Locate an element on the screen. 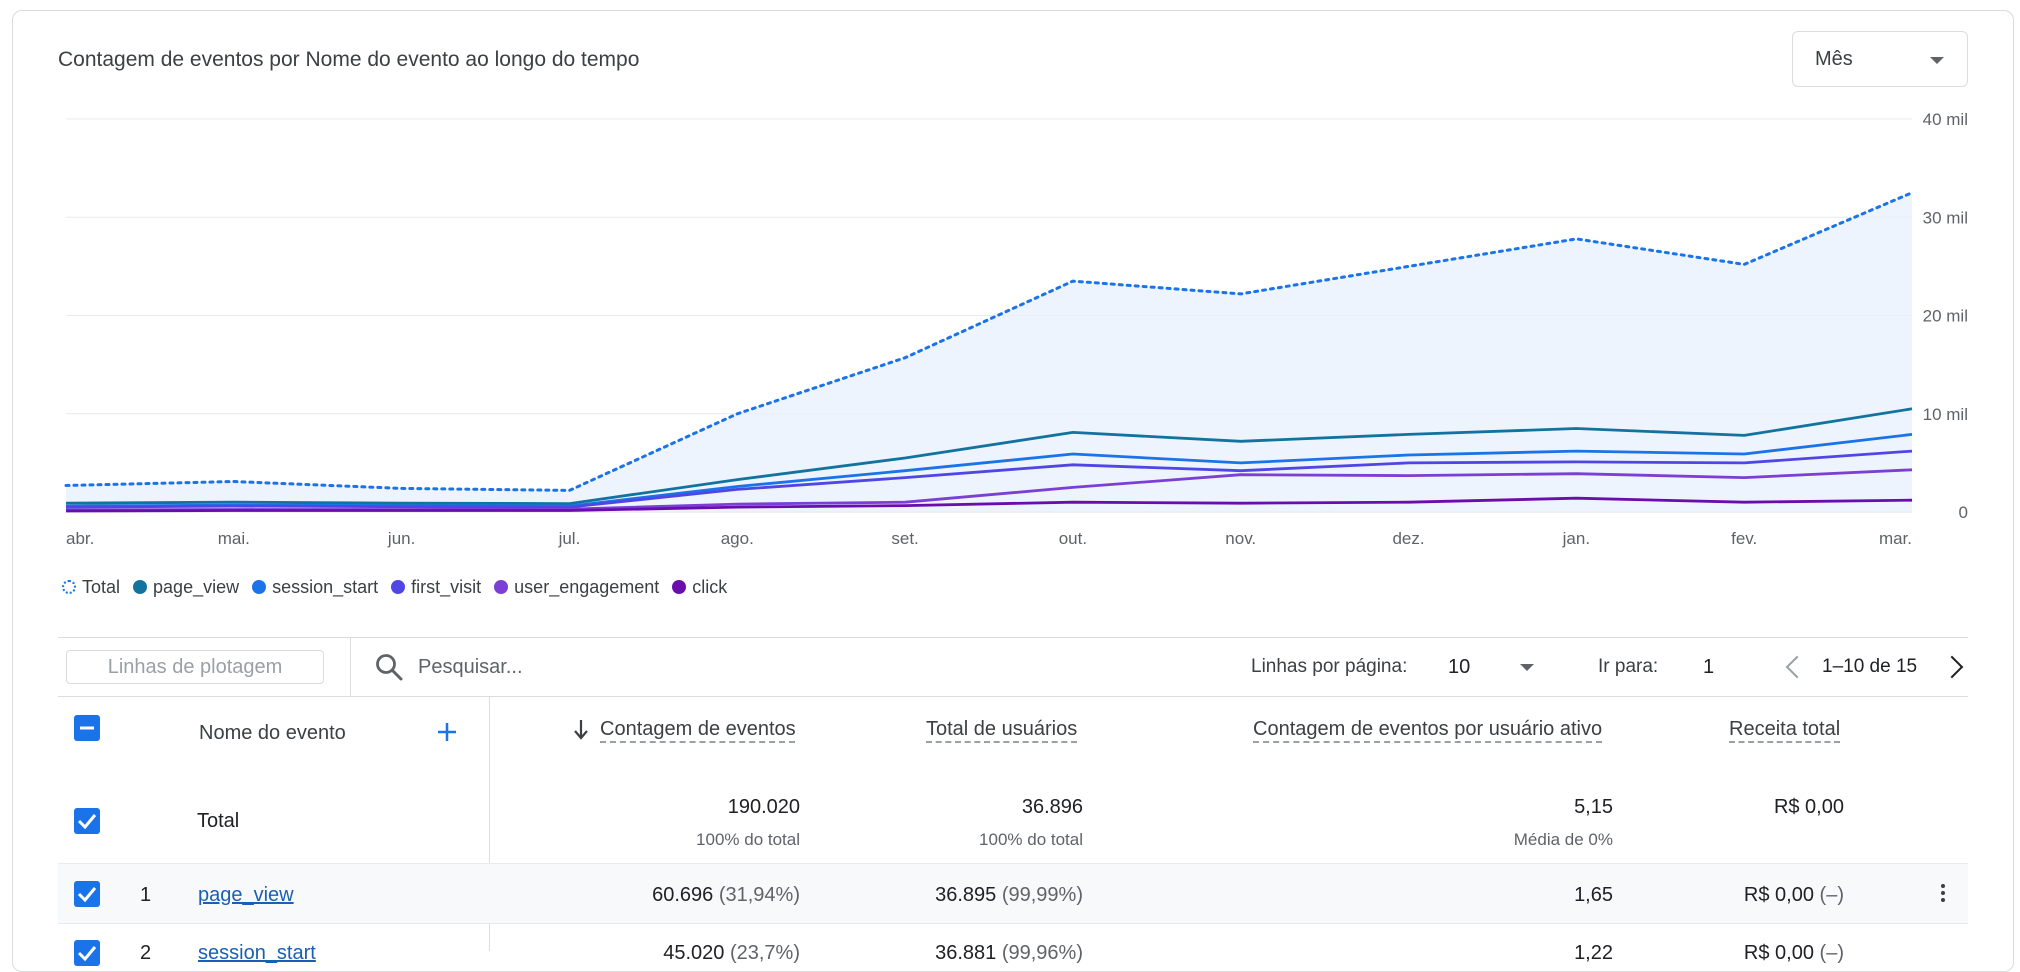 The width and height of the screenshot is (2020, 972). events-per-user-cell: 1,22 is located at coordinates (1593, 953).